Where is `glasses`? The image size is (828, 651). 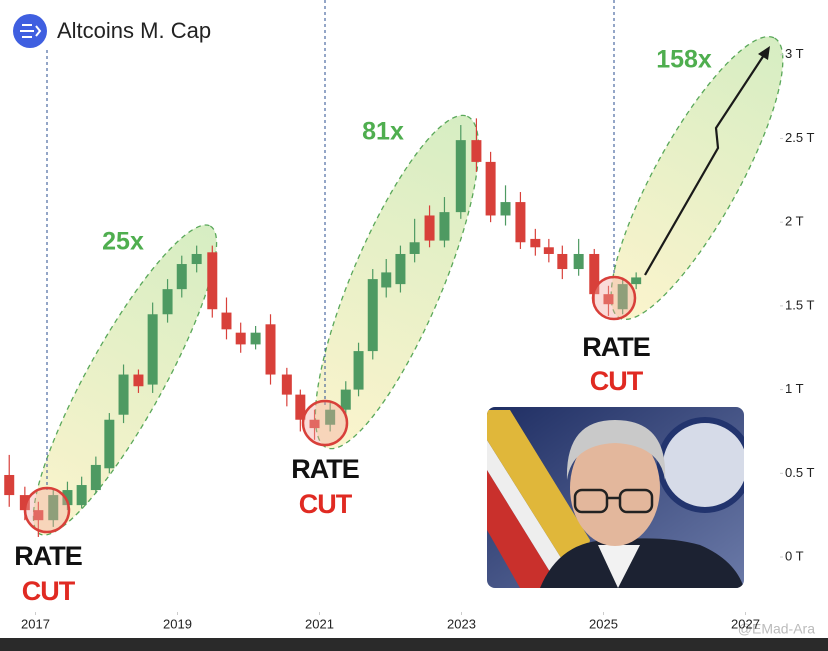 glasses is located at coordinates (613, 501).